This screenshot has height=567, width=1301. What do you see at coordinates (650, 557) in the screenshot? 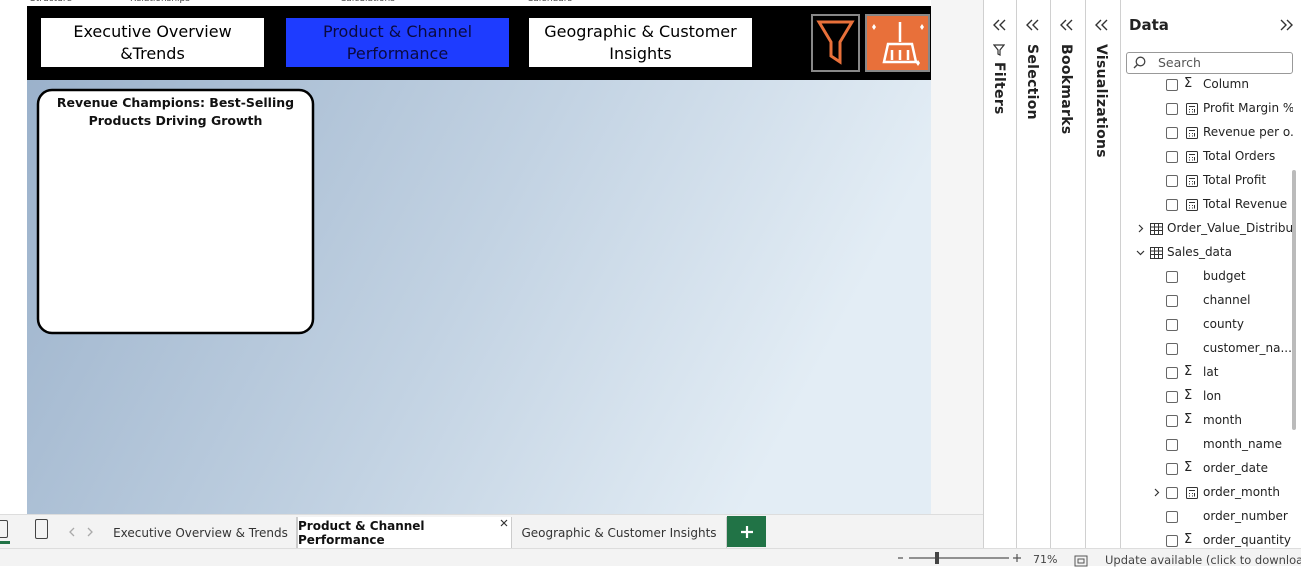
I see `status-bar` at bounding box center [650, 557].